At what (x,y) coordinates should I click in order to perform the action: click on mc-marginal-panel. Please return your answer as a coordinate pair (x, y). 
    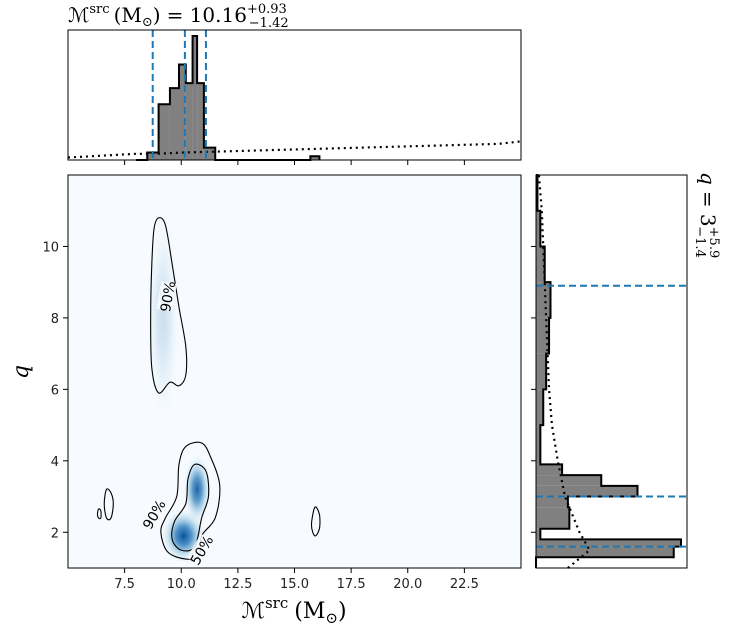
    Looking at the image, I should click on (294, 97).